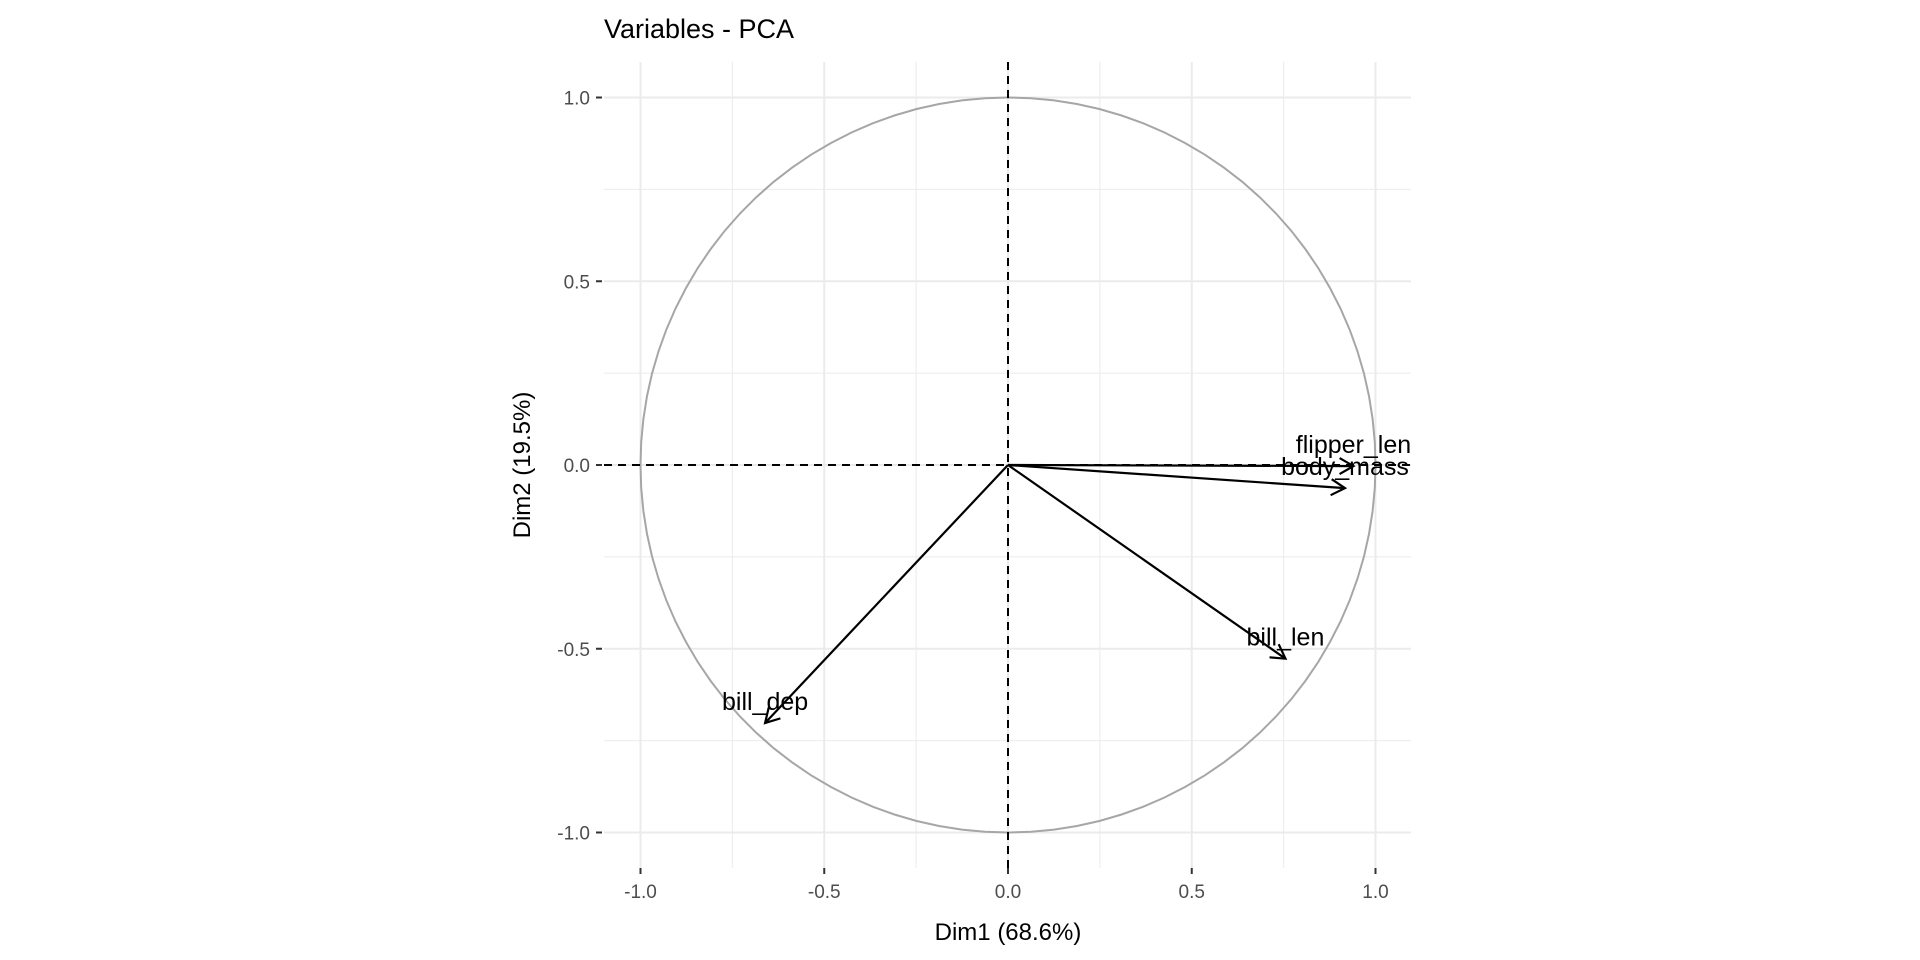 This screenshot has height=960, width=1920. Describe the element at coordinates (577, 282) in the screenshot. I see `y-tick-label: 0.5` at that location.